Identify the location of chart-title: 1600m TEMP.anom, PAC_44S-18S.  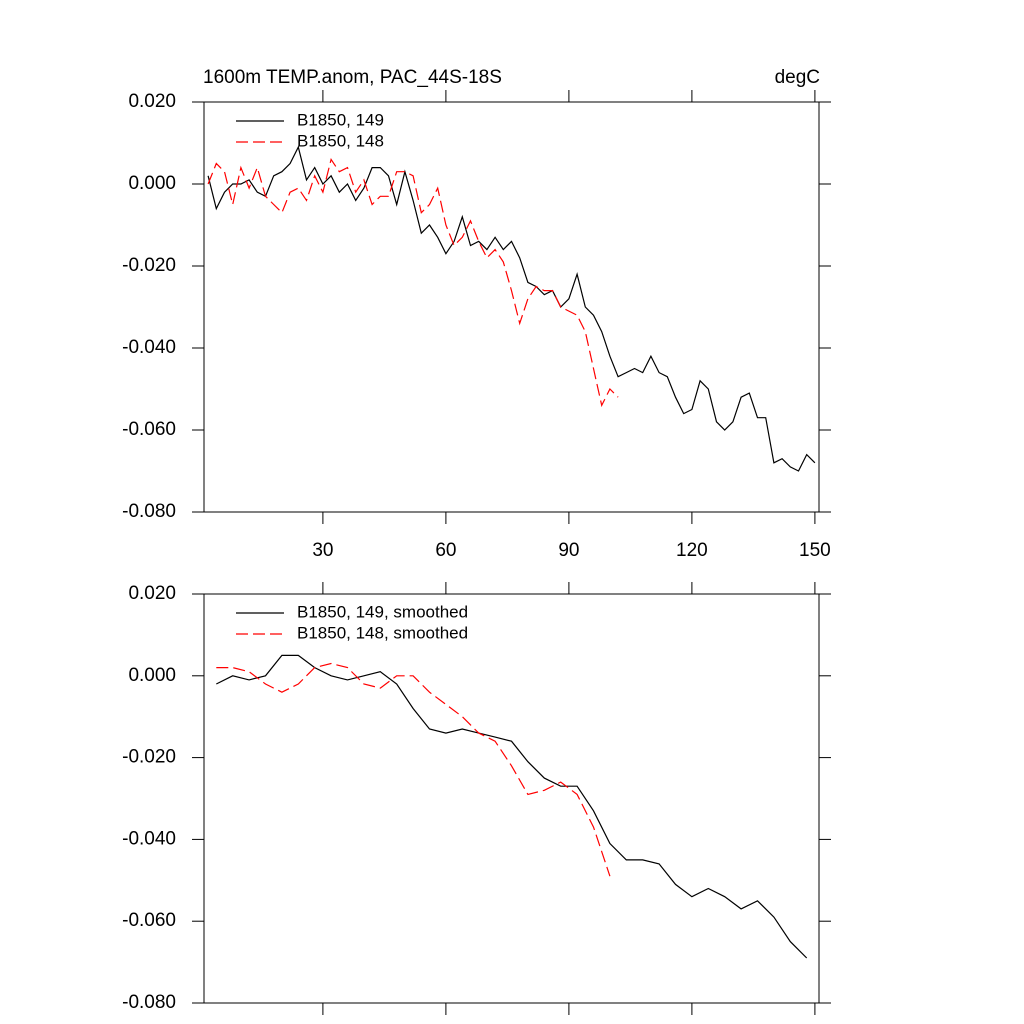
(352, 77).